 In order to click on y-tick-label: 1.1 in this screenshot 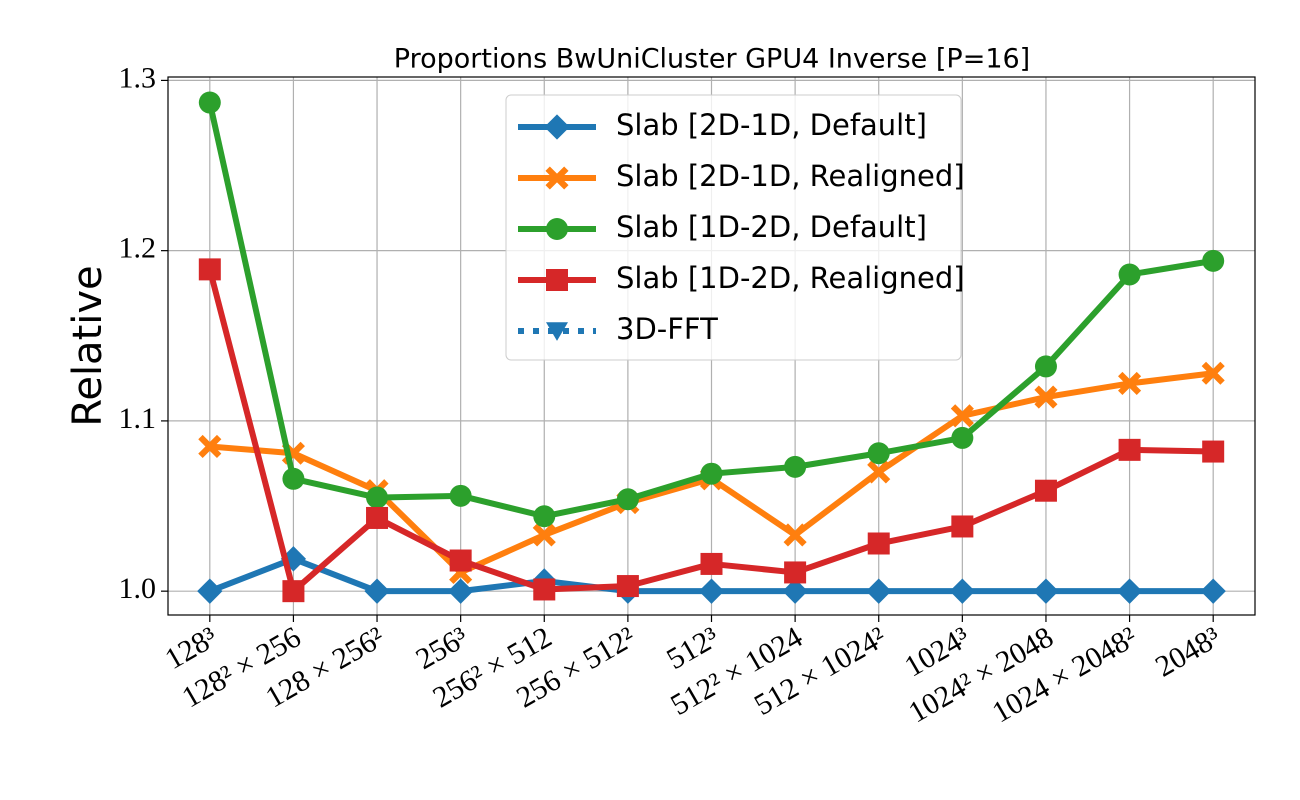, I will do `click(138, 418)`.